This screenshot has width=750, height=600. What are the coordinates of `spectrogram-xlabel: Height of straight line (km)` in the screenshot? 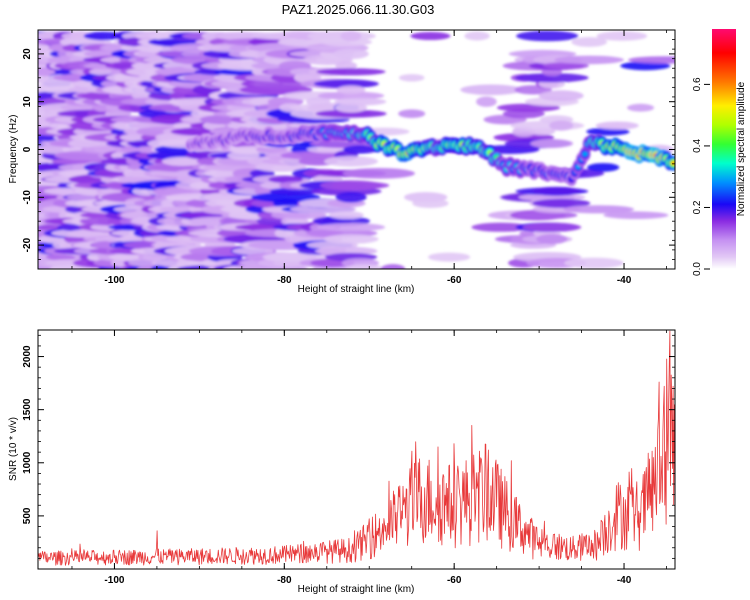 It's located at (356, 289).